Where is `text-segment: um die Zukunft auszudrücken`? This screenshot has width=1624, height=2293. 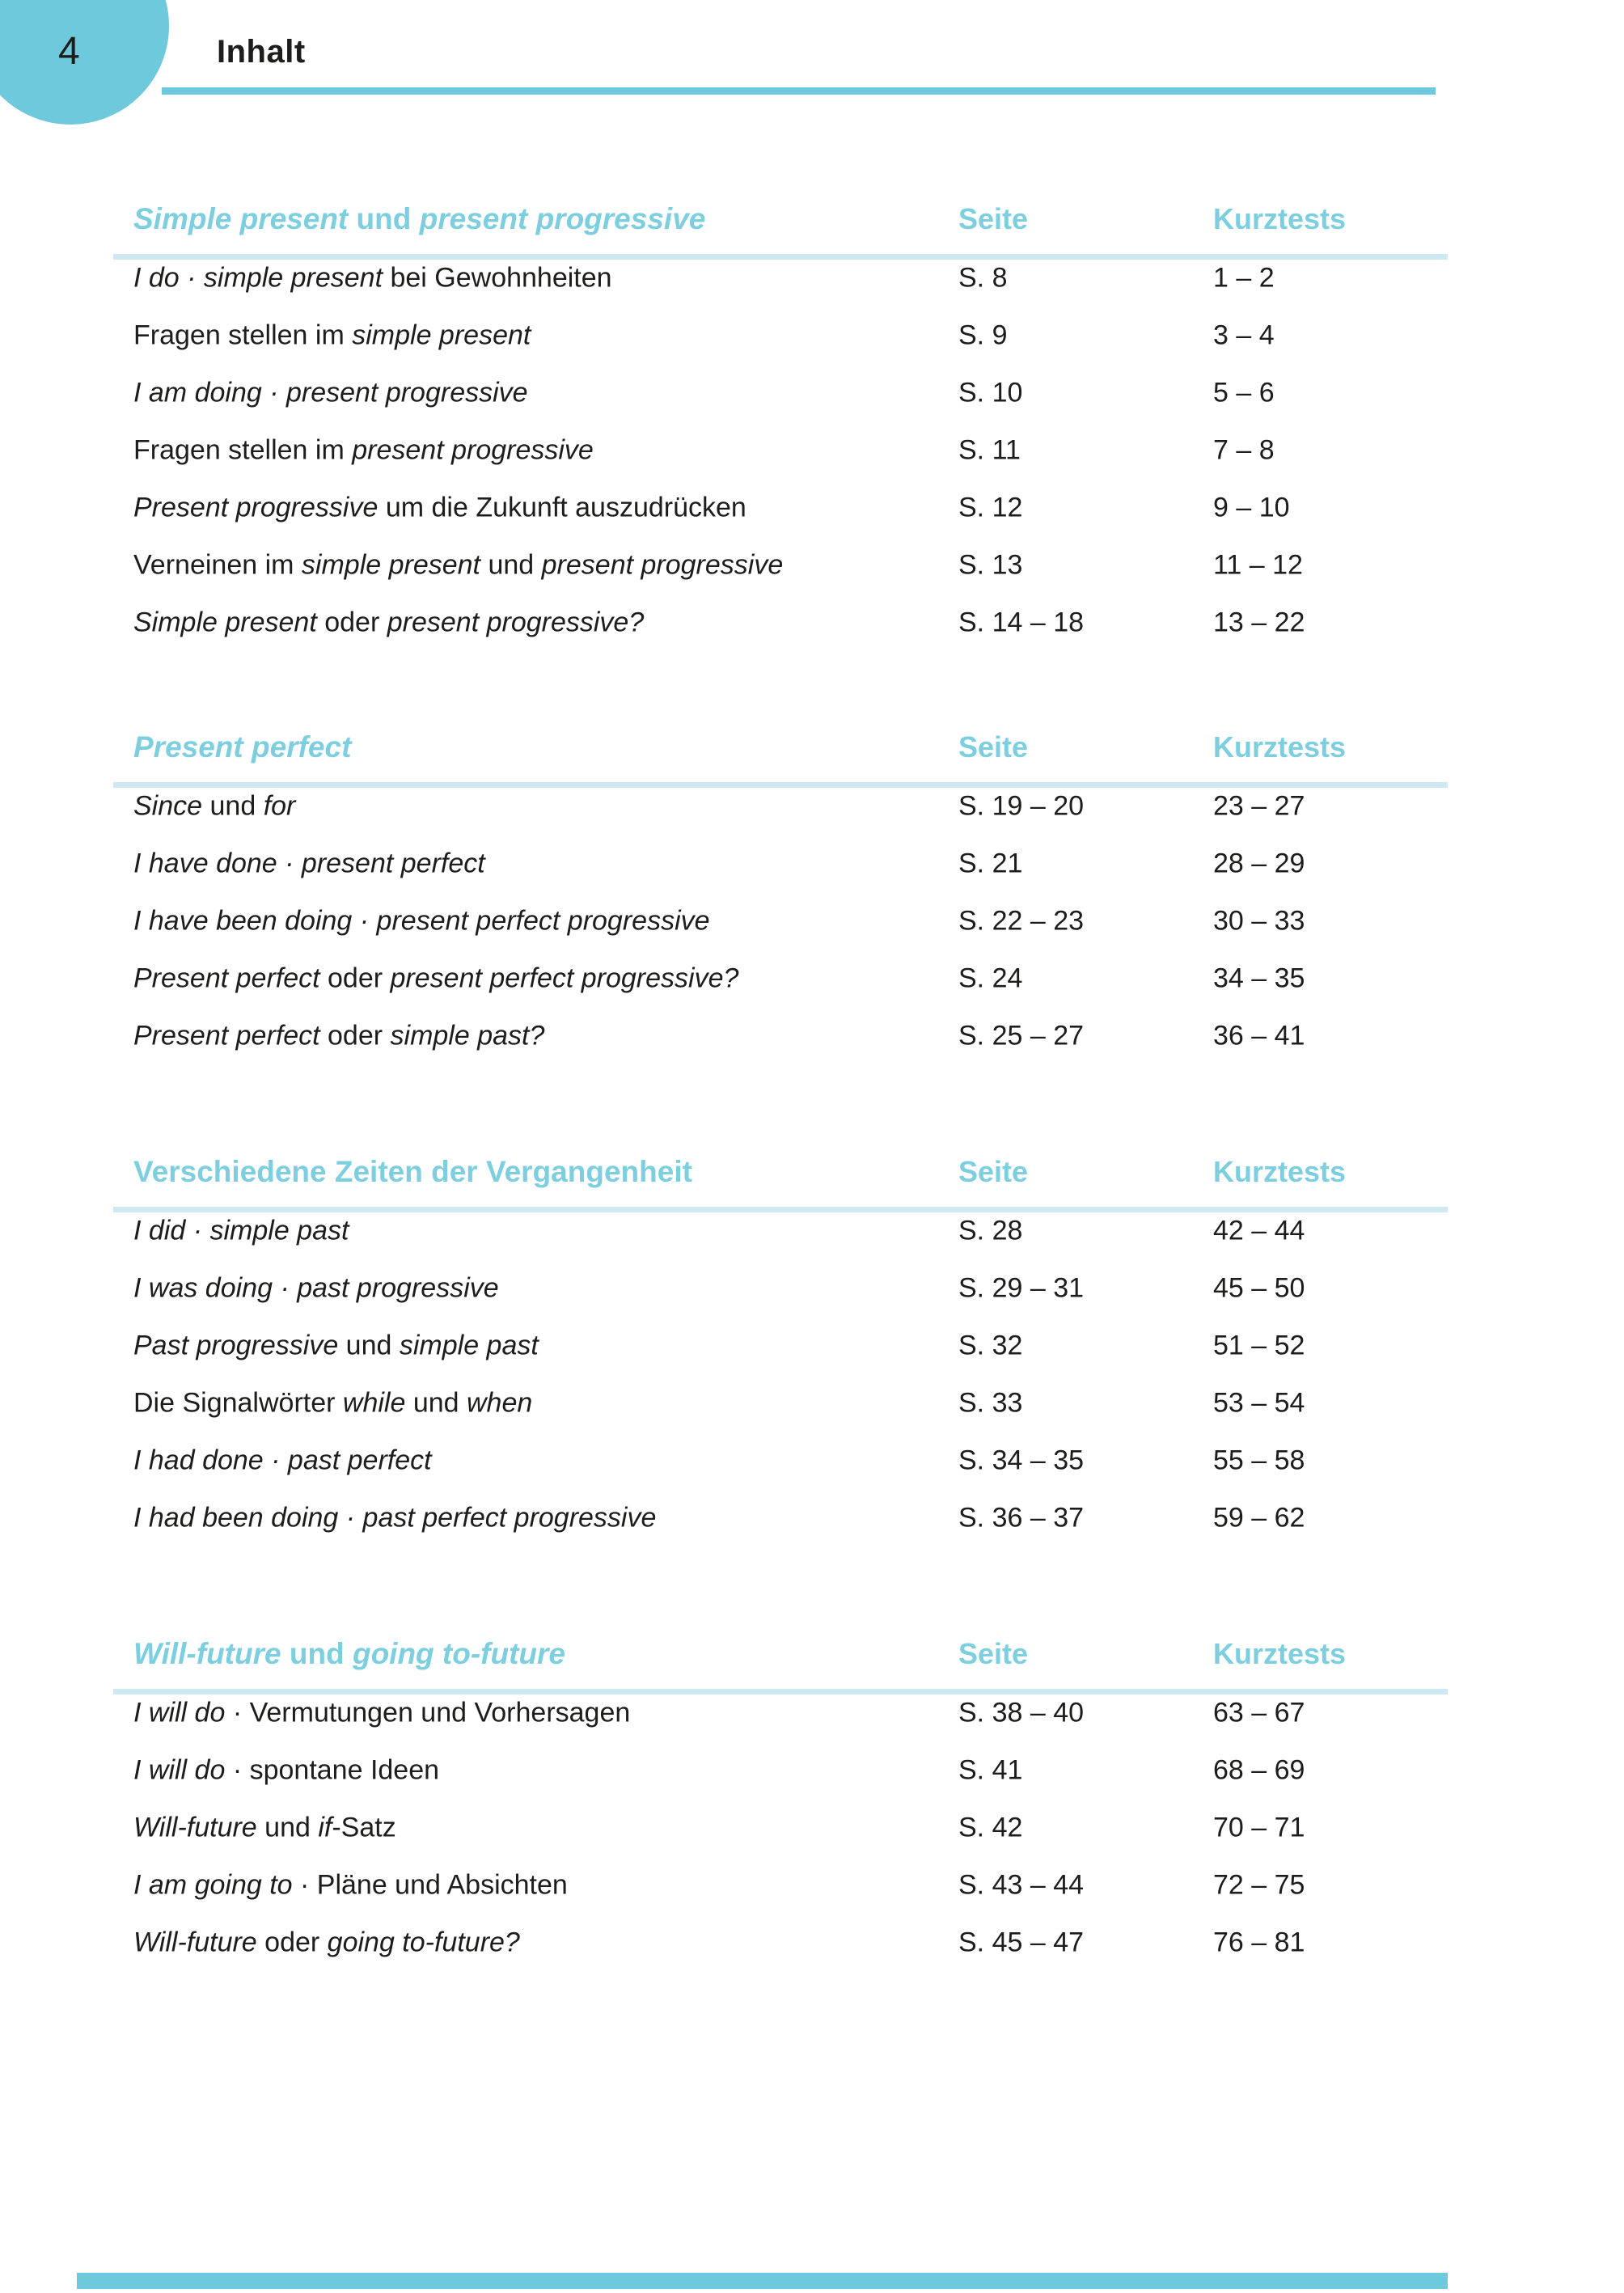
text-segment: um die Zukunft auszudrücken is located at coordinates (562, 507).